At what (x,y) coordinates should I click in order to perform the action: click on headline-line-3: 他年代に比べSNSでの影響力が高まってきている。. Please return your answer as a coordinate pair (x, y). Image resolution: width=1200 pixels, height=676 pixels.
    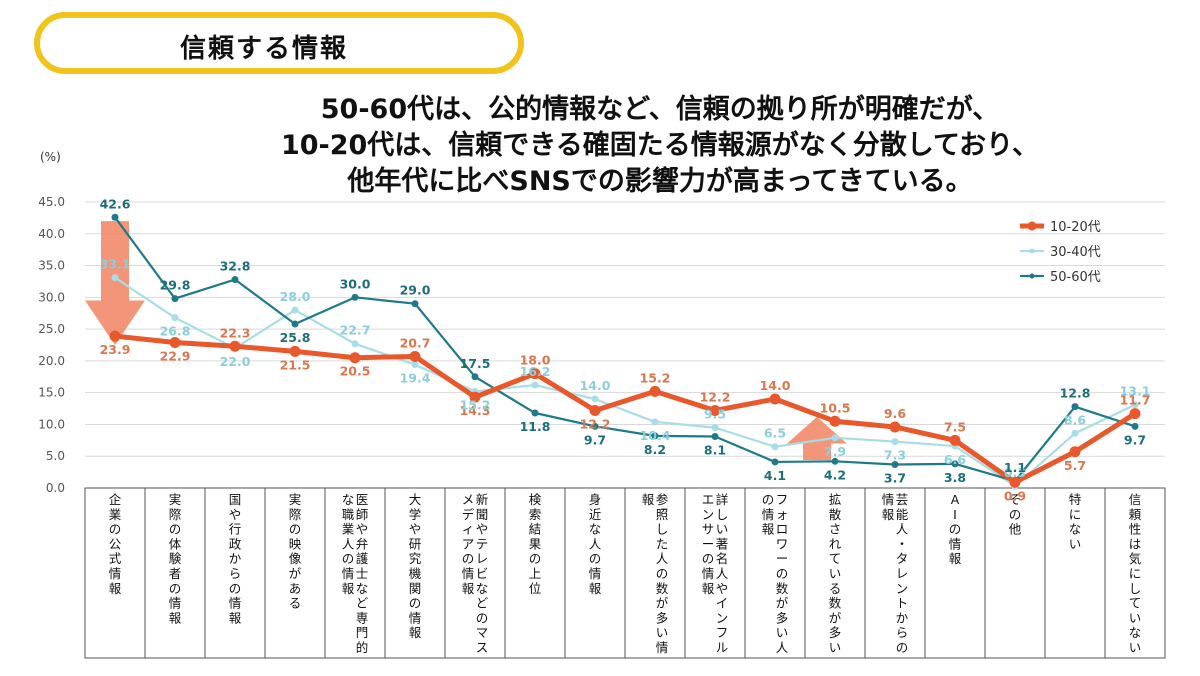
    Looking at the image, I should click on (660, 181).